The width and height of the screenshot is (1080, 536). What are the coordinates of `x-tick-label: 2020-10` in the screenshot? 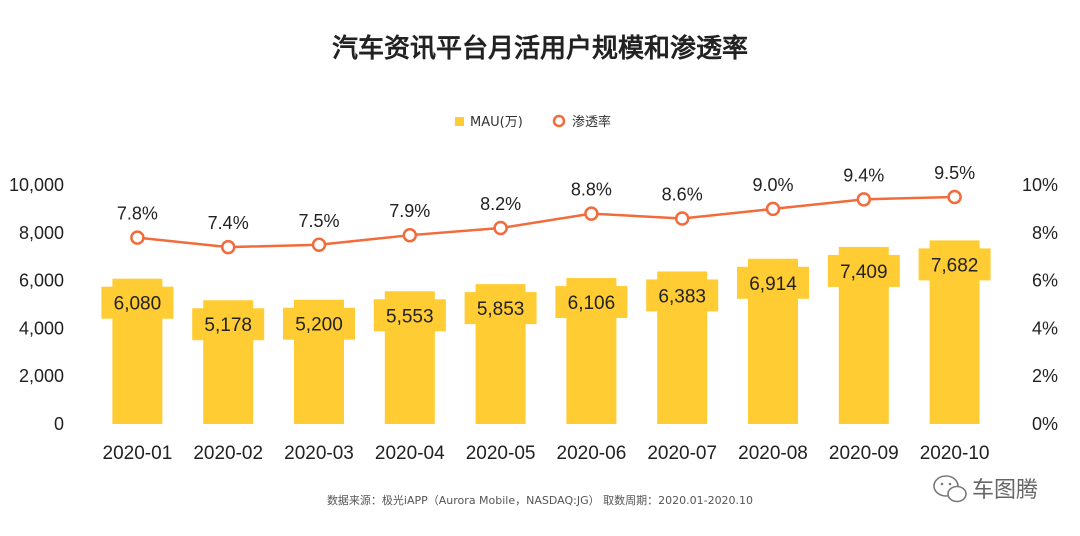 It's located at (955, 453).